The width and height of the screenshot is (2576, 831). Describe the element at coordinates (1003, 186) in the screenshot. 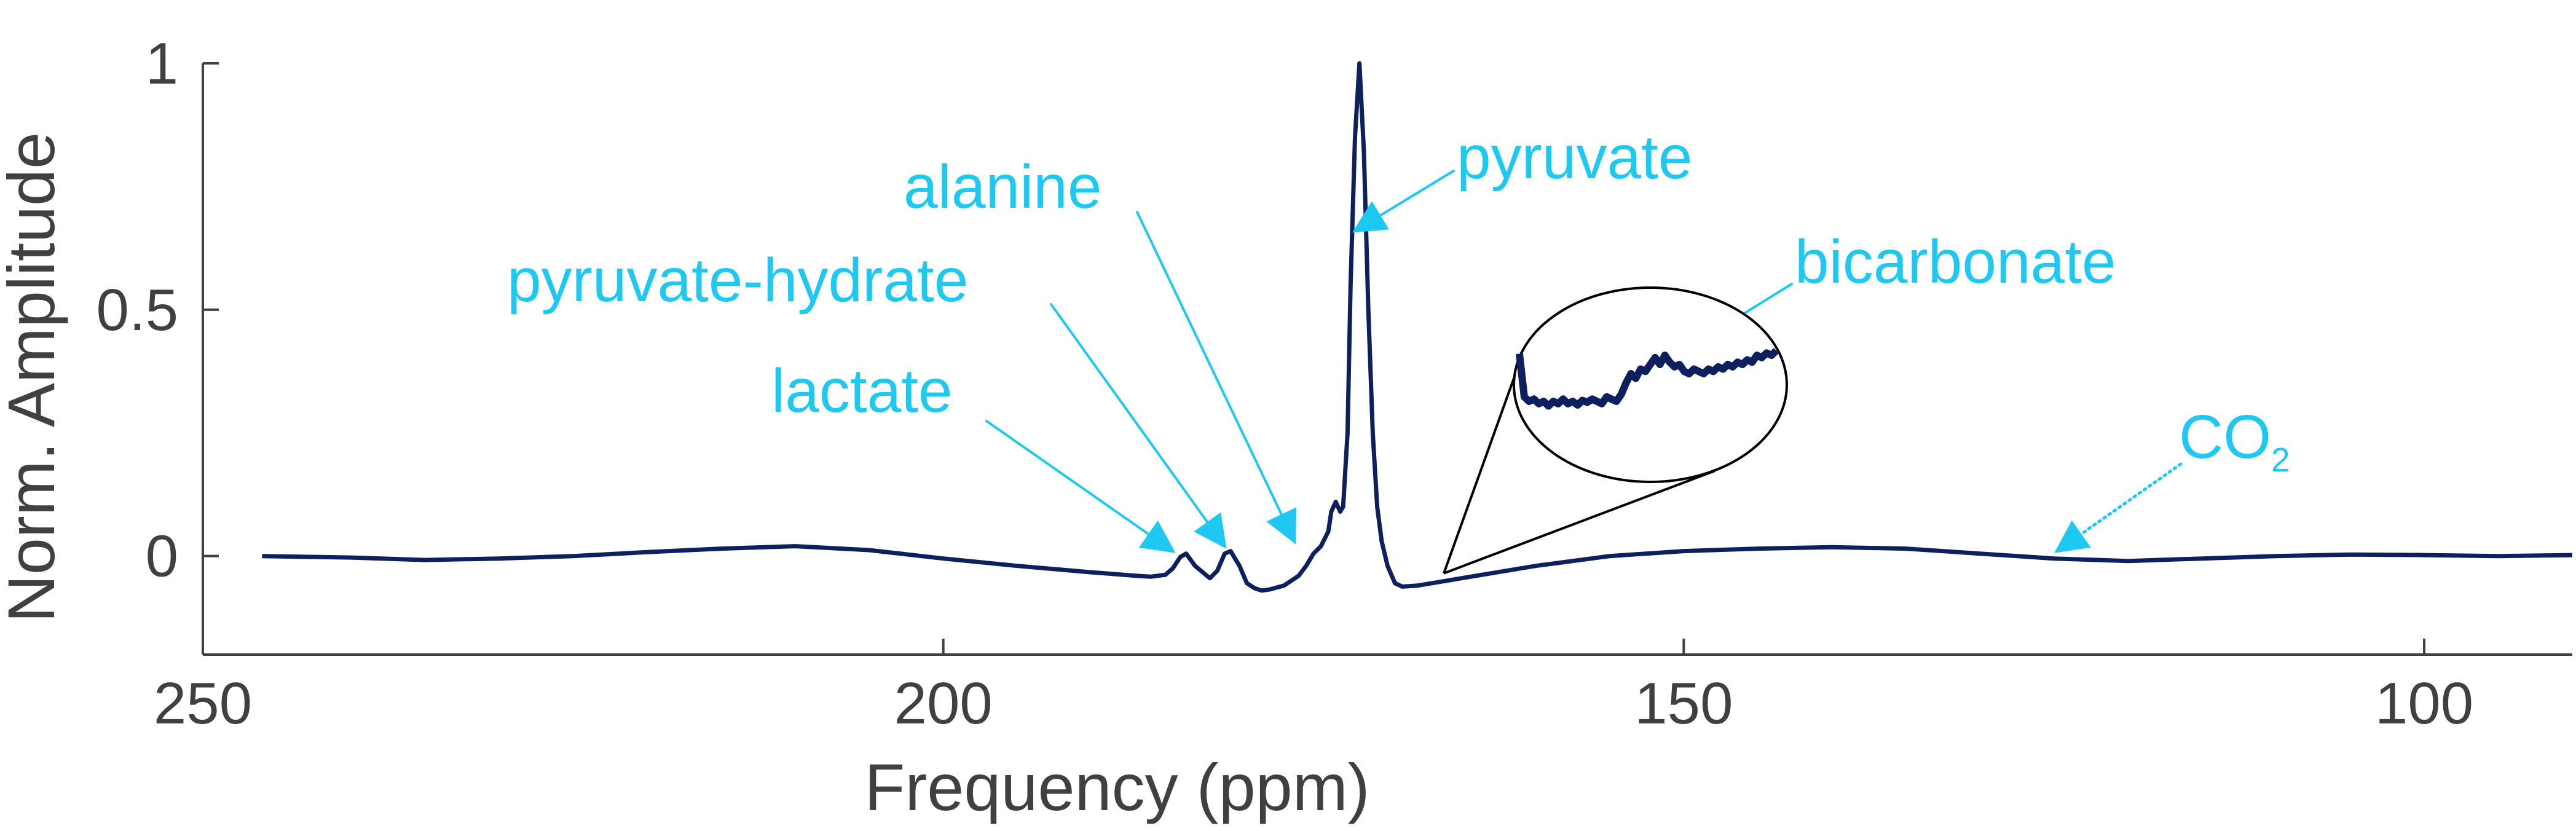

I see `annotation-label: alanine` at that location.